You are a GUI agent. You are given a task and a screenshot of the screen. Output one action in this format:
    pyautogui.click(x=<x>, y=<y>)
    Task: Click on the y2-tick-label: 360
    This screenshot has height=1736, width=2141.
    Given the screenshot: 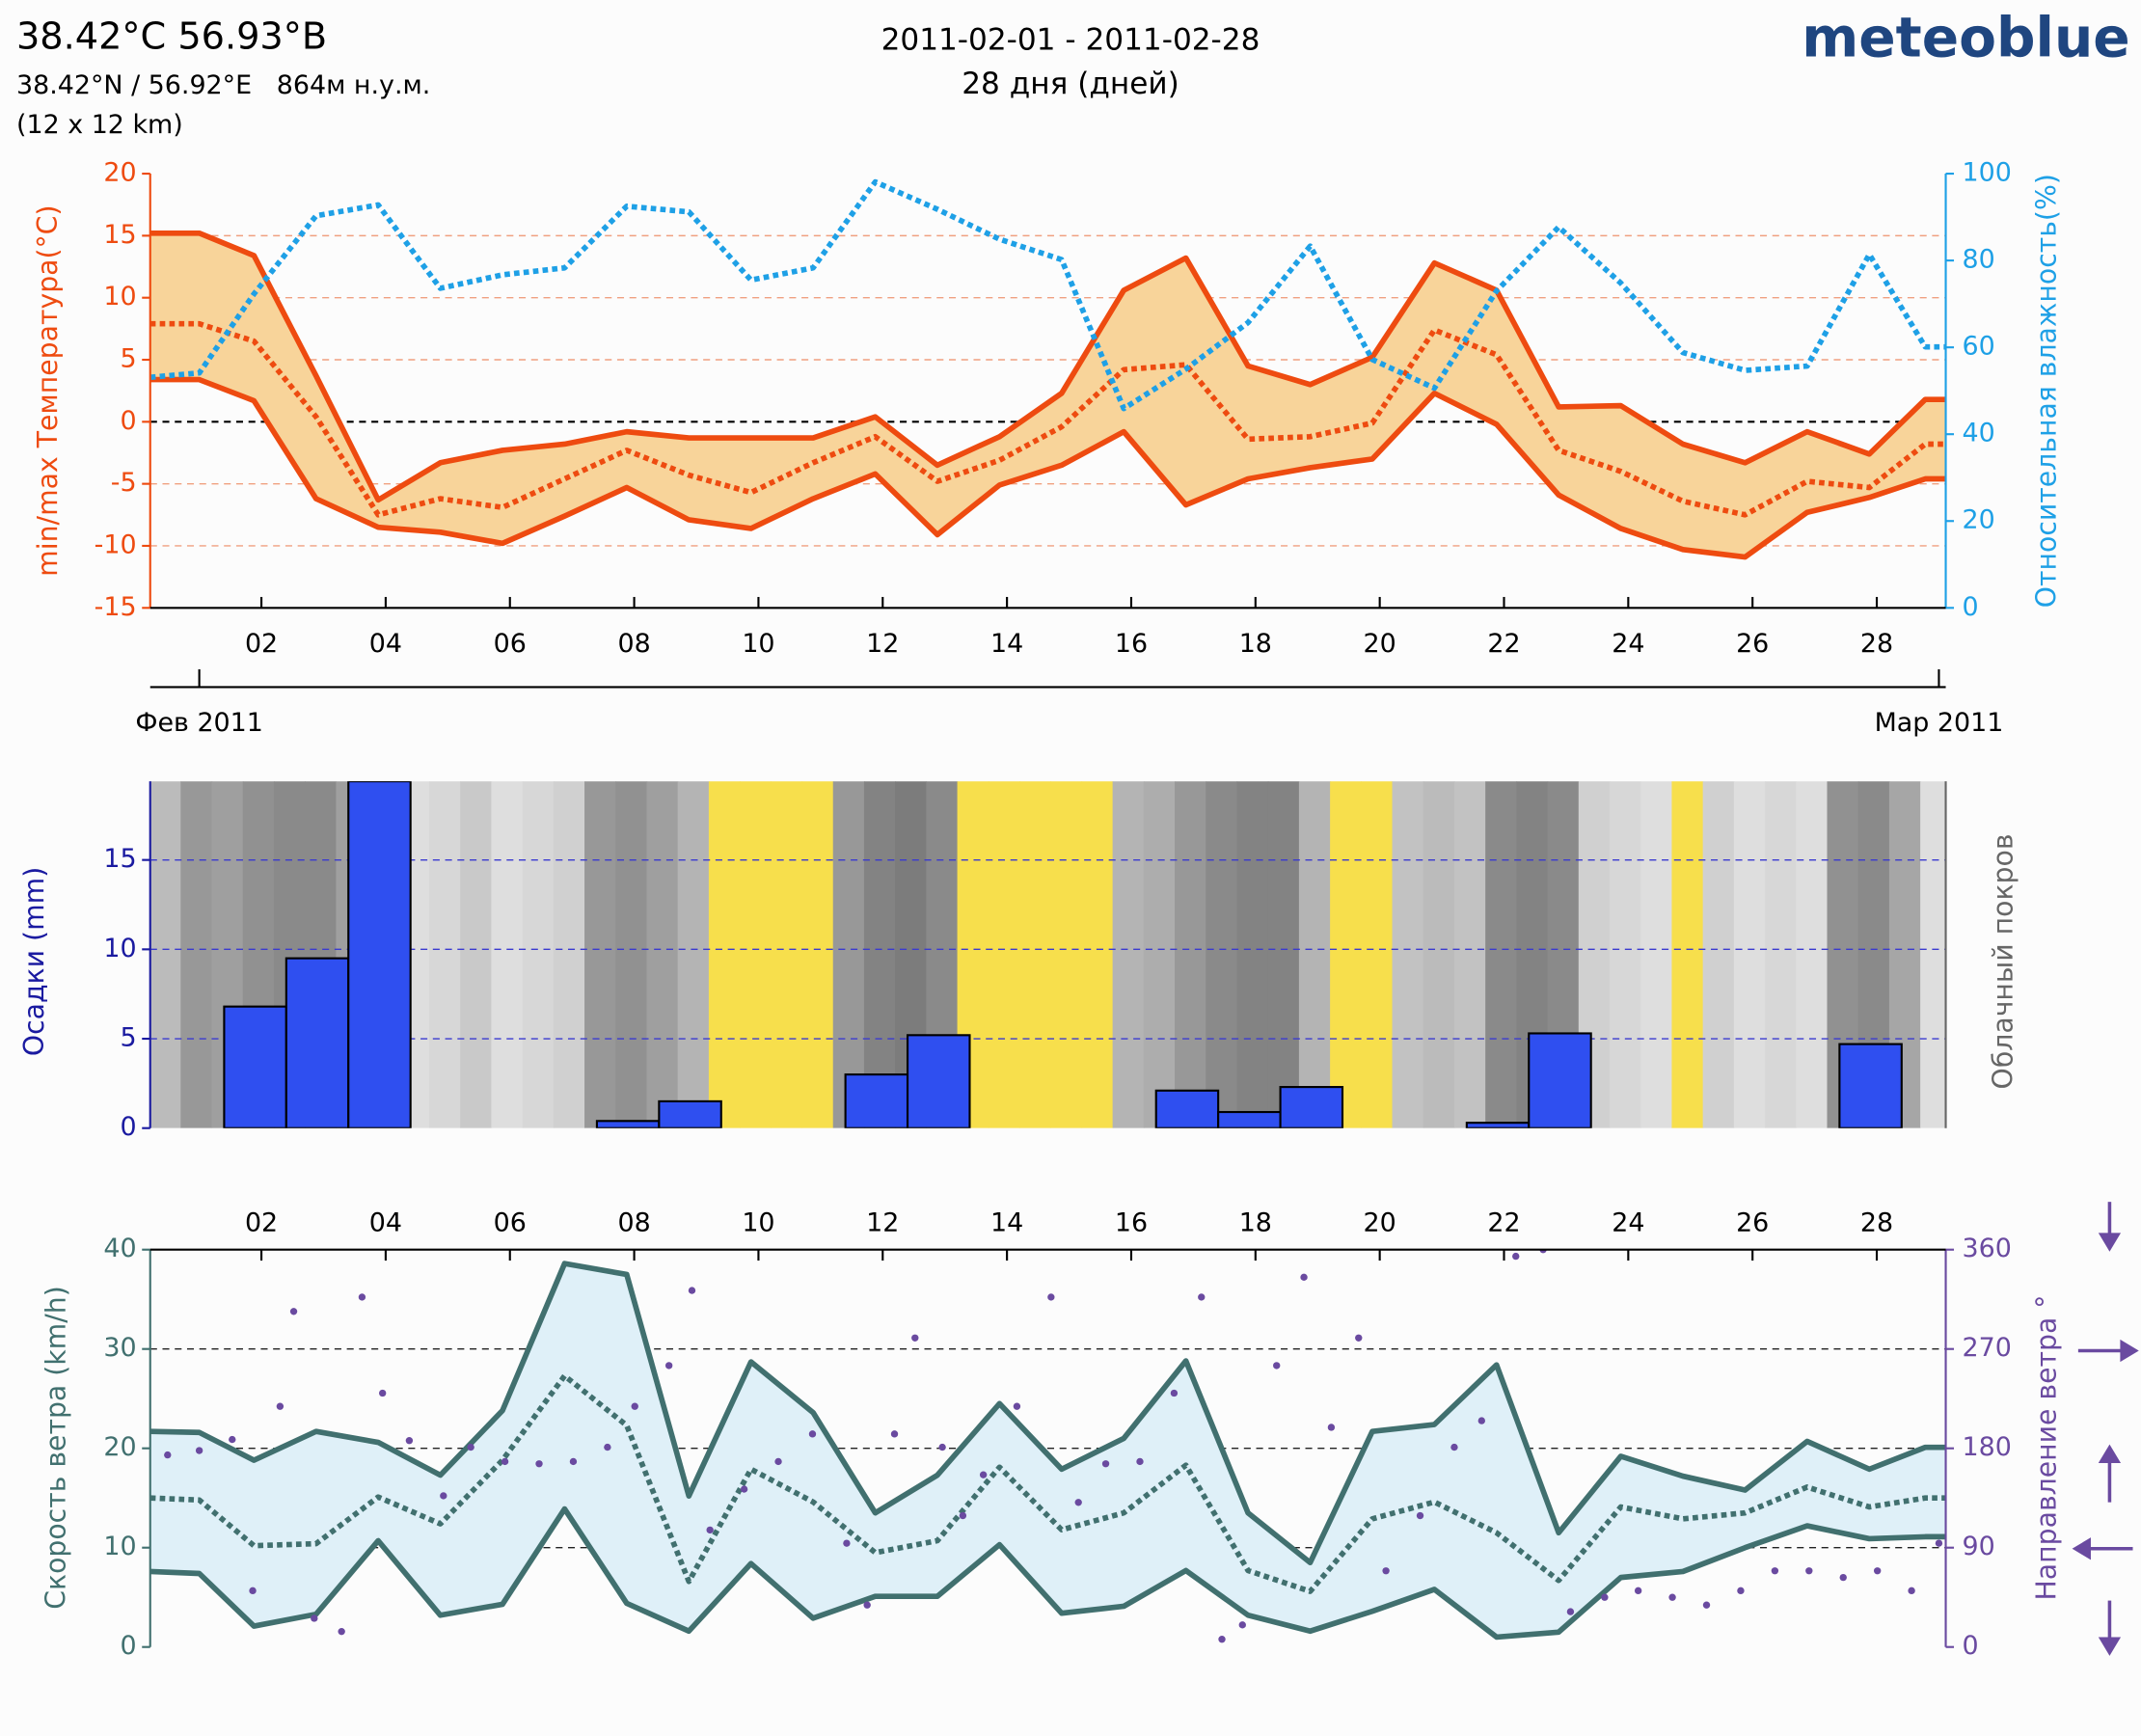 What is the action you would take?
    pyautogui.click(x=1988, y=1249)
    